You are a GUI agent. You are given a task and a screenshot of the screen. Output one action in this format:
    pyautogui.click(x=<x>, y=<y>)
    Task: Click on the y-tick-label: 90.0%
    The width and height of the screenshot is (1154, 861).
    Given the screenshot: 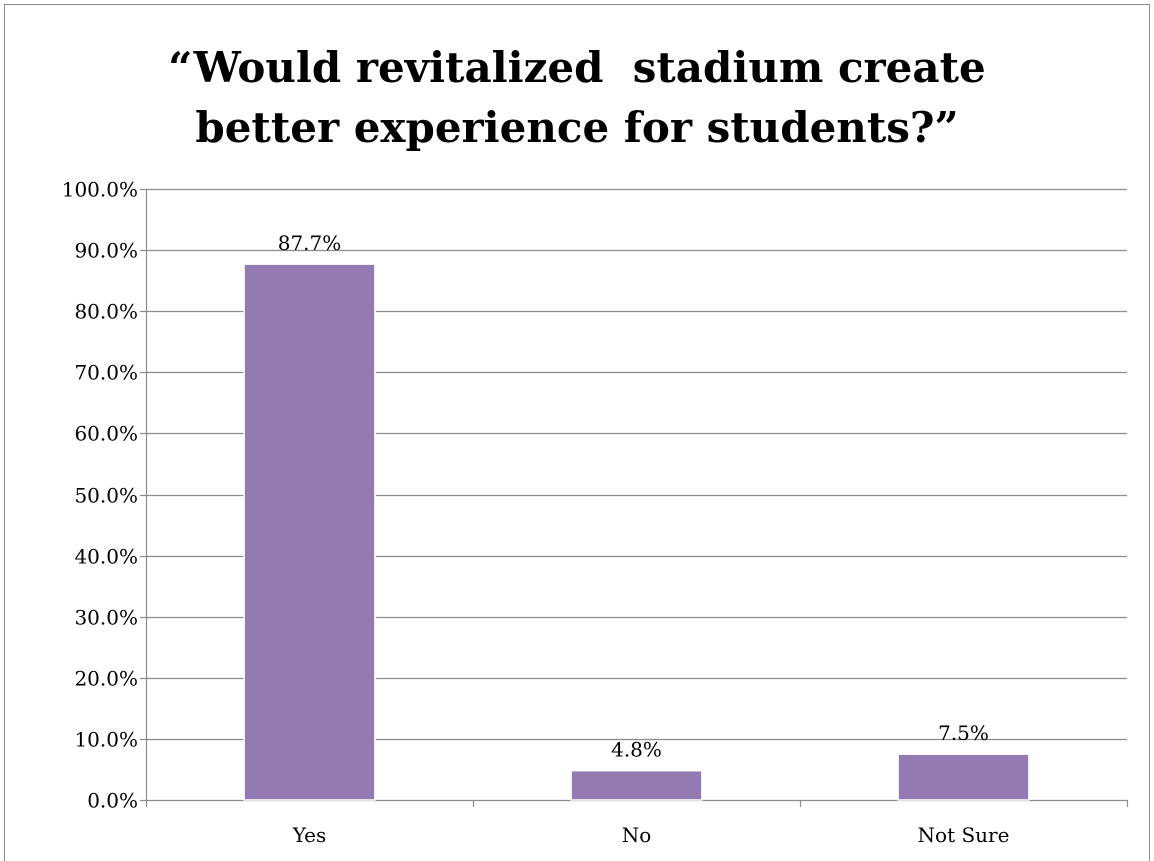 What is the action you would take?
    pyautogui.click(x=106, y=251)
    